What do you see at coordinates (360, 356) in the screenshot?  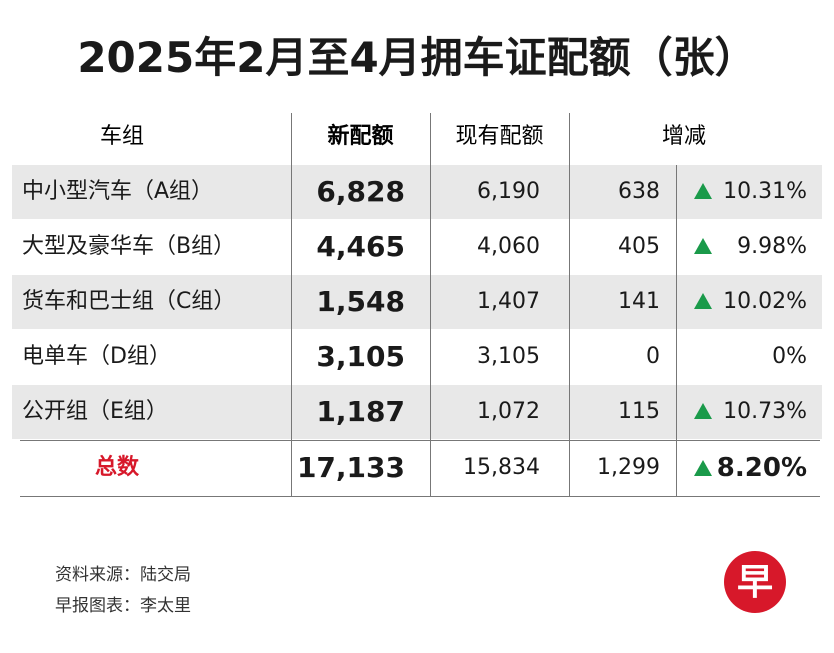 I see `new-quota: 3,105` at bounding box center [360, 356].